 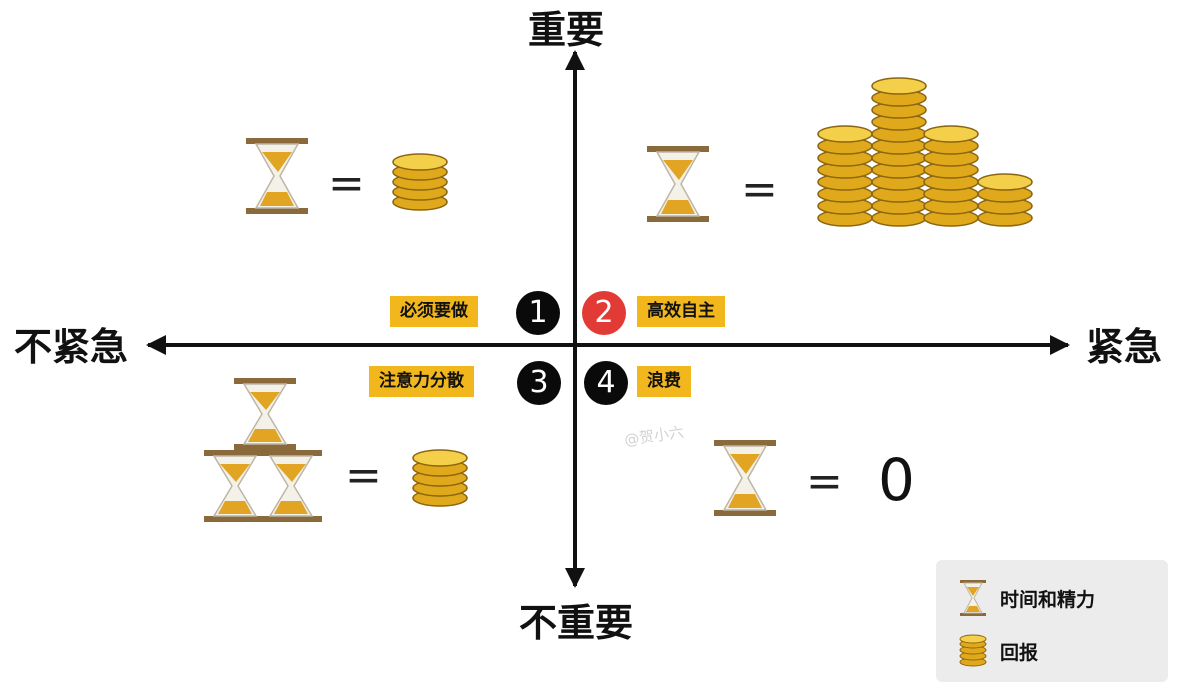 I want to click on hourglass-group-icon, so click(x=263, y=450).